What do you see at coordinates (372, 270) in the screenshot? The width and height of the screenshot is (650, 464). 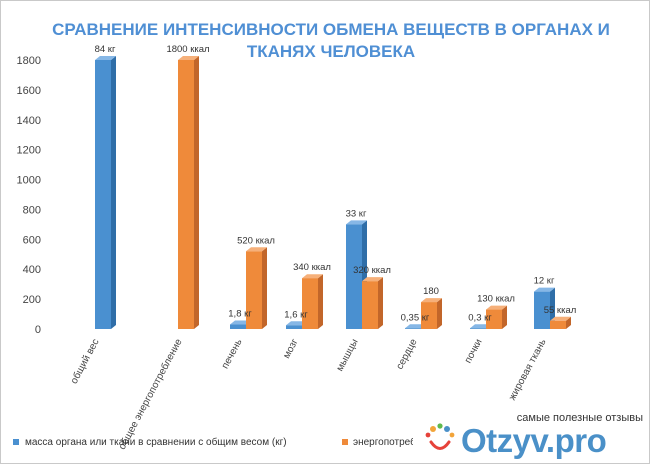 I see `data-label: 320 ккал` at bounding box center [372, 270].